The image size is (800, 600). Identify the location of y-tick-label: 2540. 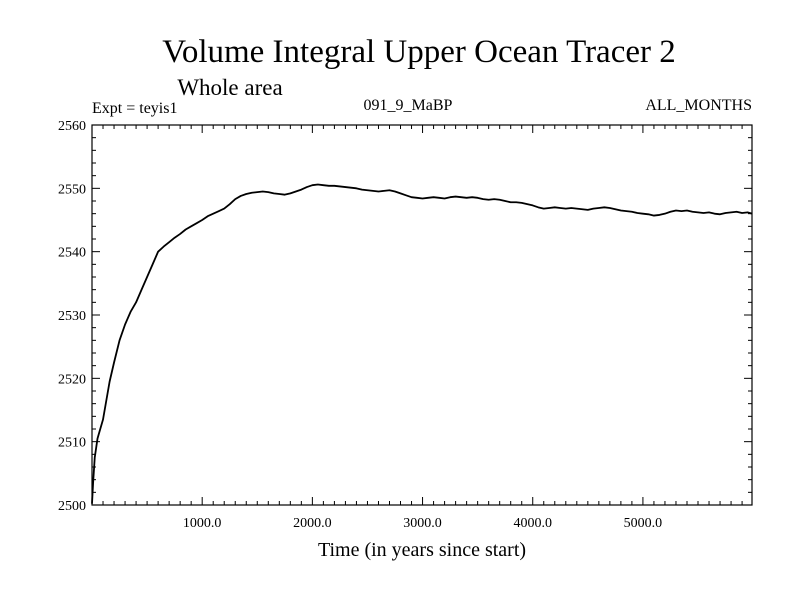
(72, 253).